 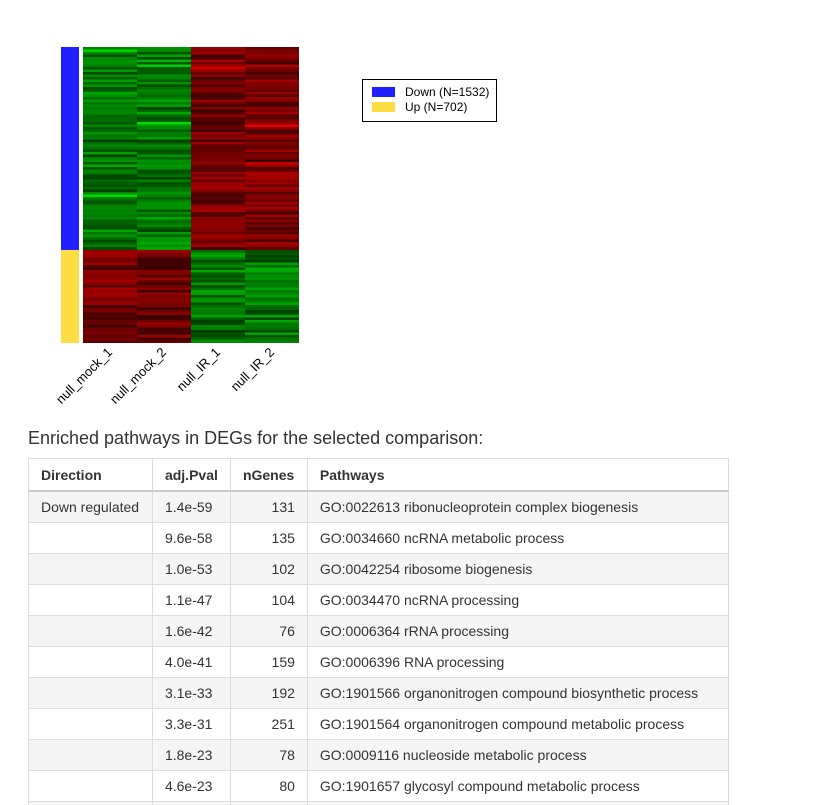 I want to click on cell-pathway: GO:0006396 RNA processing, so click(x=517, y=662).